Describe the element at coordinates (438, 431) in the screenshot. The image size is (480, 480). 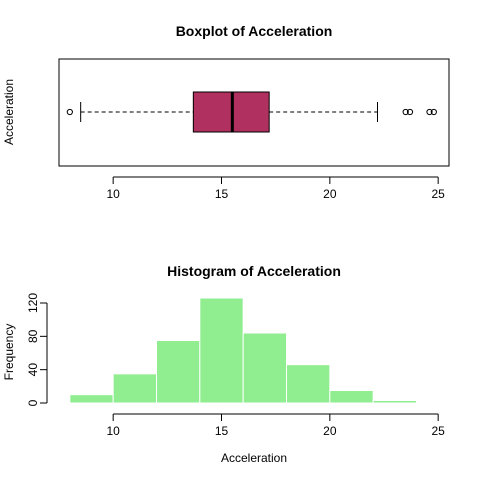
I see `histogram-x-tick-label: 25` at that location.